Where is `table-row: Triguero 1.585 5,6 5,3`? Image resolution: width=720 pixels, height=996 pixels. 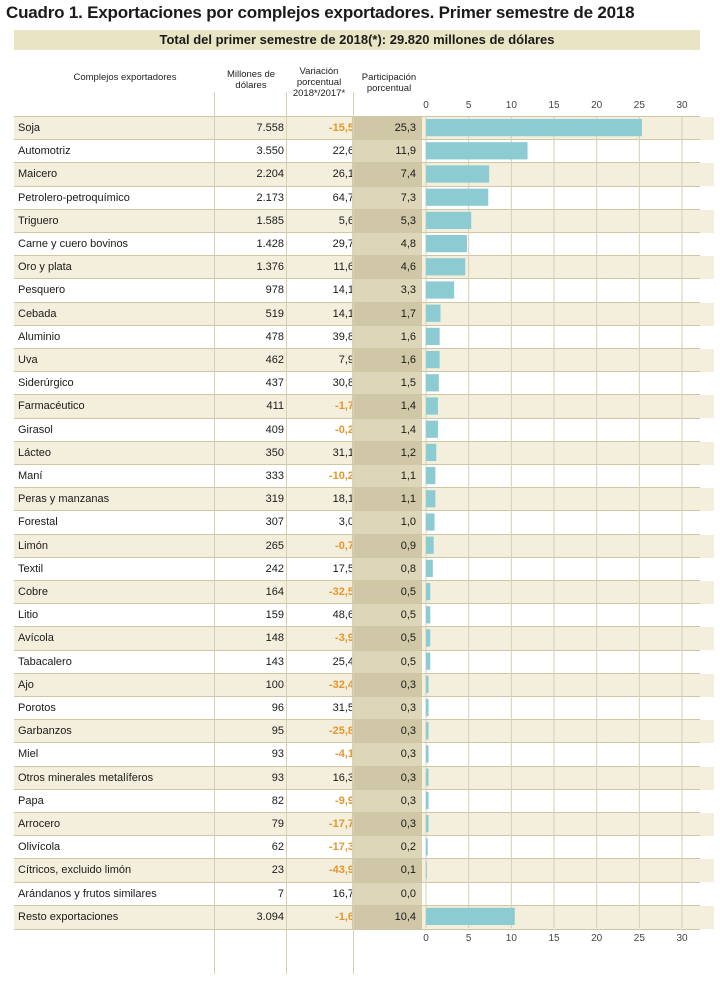 table-row: Triguero 1.585 5,6 5,3 is located at coordinates (364, 220).